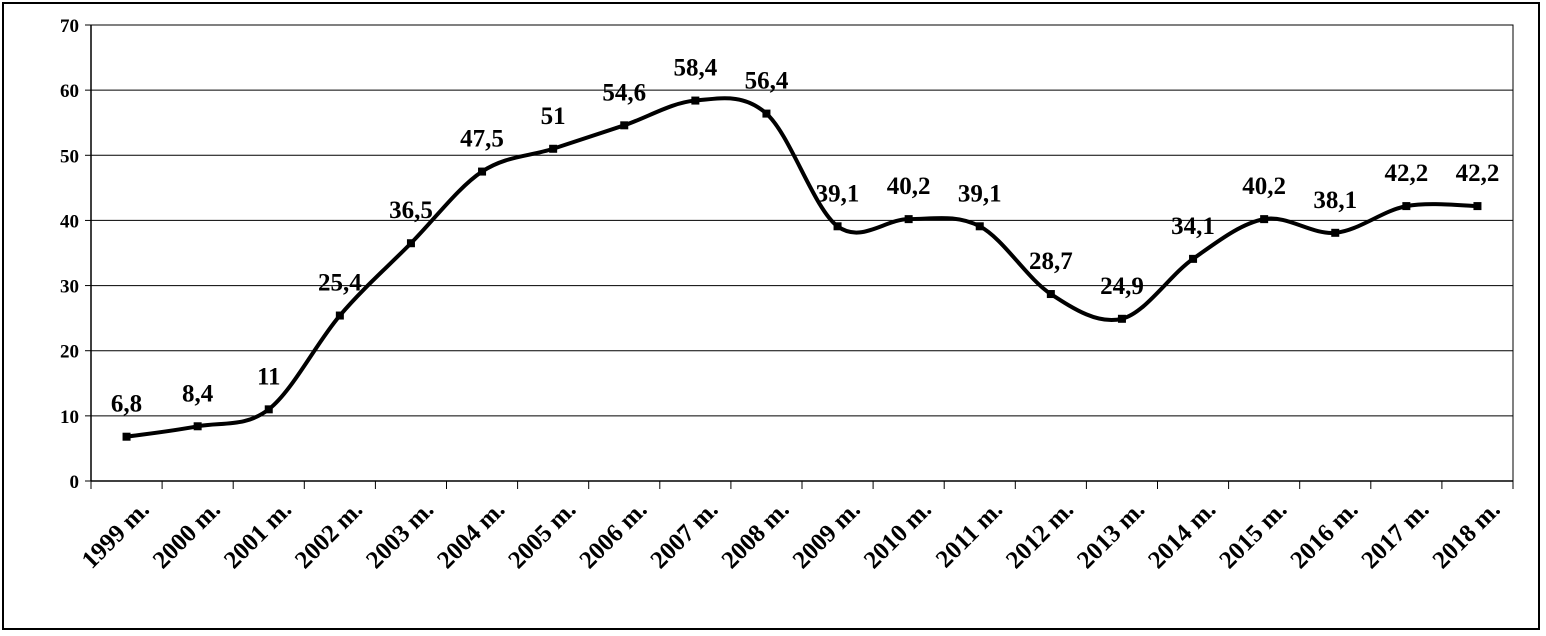 Image resolution: width=1546 pixels, height=636 pixels. I want to click on x-tick-label: 2010 m., so click(898, 535).